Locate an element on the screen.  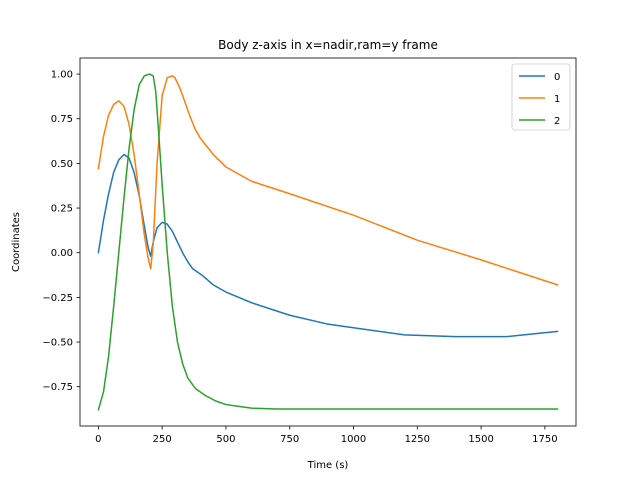
x-tick-label: 1000 is located at coordinates (353, 439).